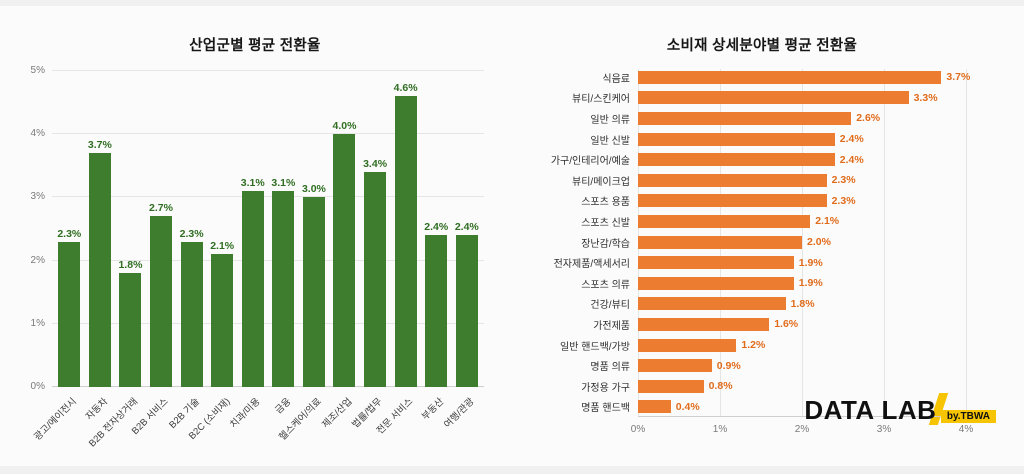 This screenshot has height=474, width=1024. Describe the element at coordinates (37, 134) in the screenshot. I see `y-tick-label: 4%` at that location.